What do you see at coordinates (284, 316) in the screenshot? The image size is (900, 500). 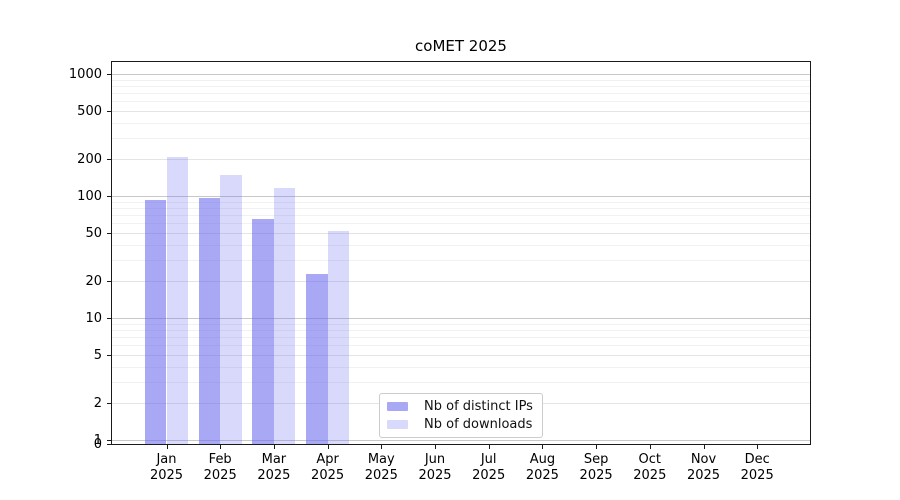 I see `bar-nb-of-downloads-mar` at bounding box center [284, 316].